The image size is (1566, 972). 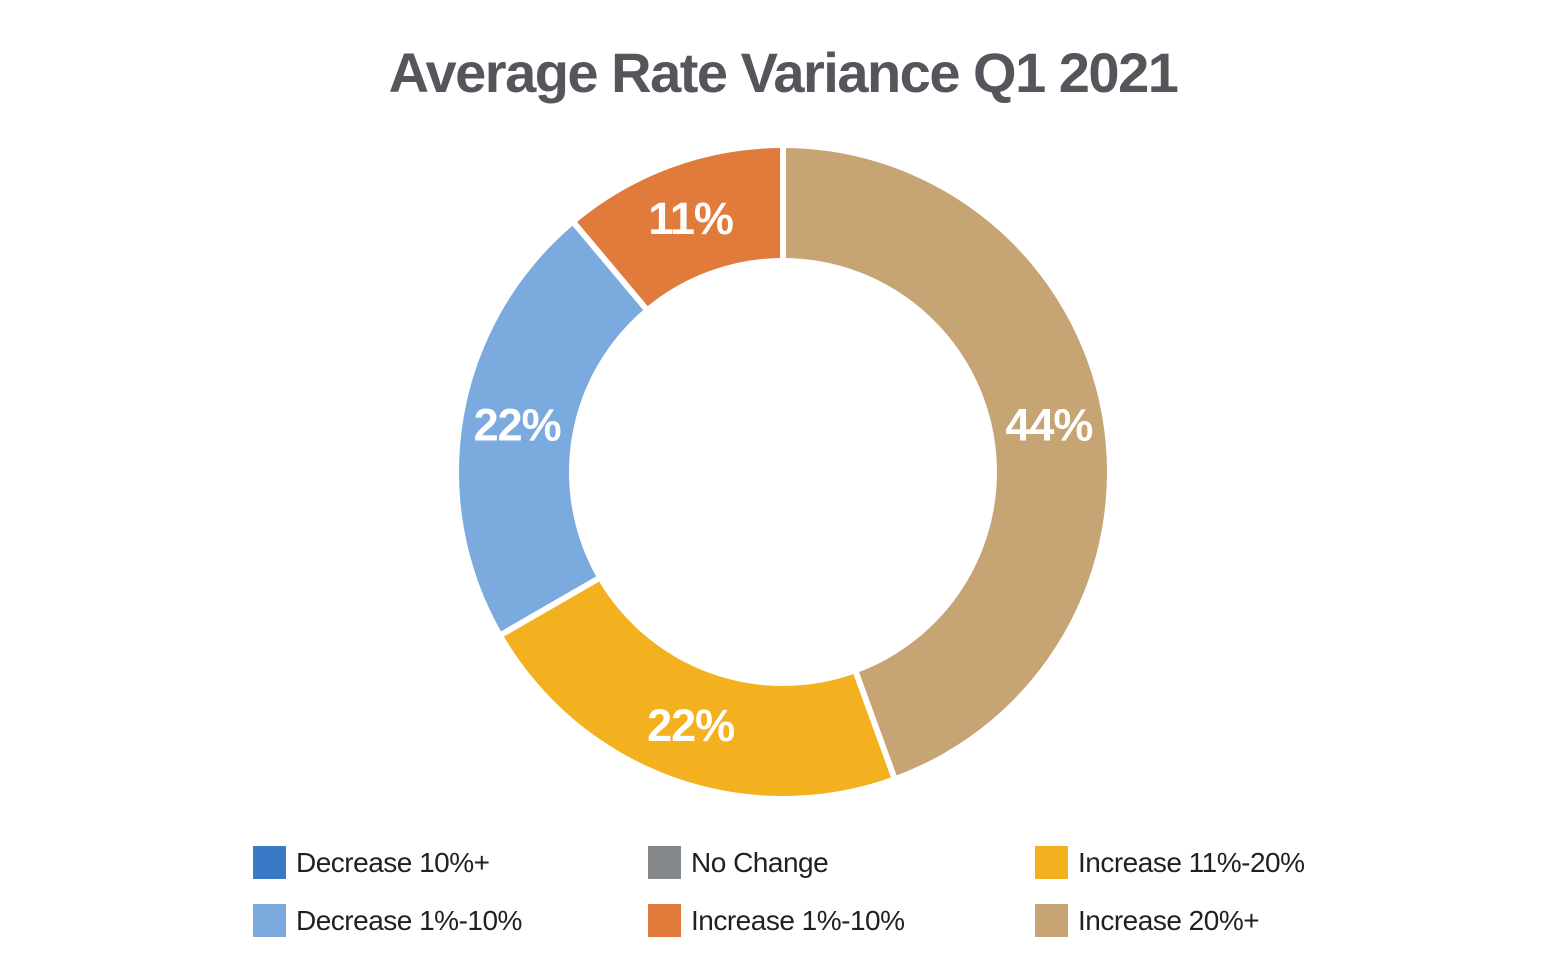 I want to click on legend-item-decrease-10: Decrease 10%+, so click(x=450, y=862).